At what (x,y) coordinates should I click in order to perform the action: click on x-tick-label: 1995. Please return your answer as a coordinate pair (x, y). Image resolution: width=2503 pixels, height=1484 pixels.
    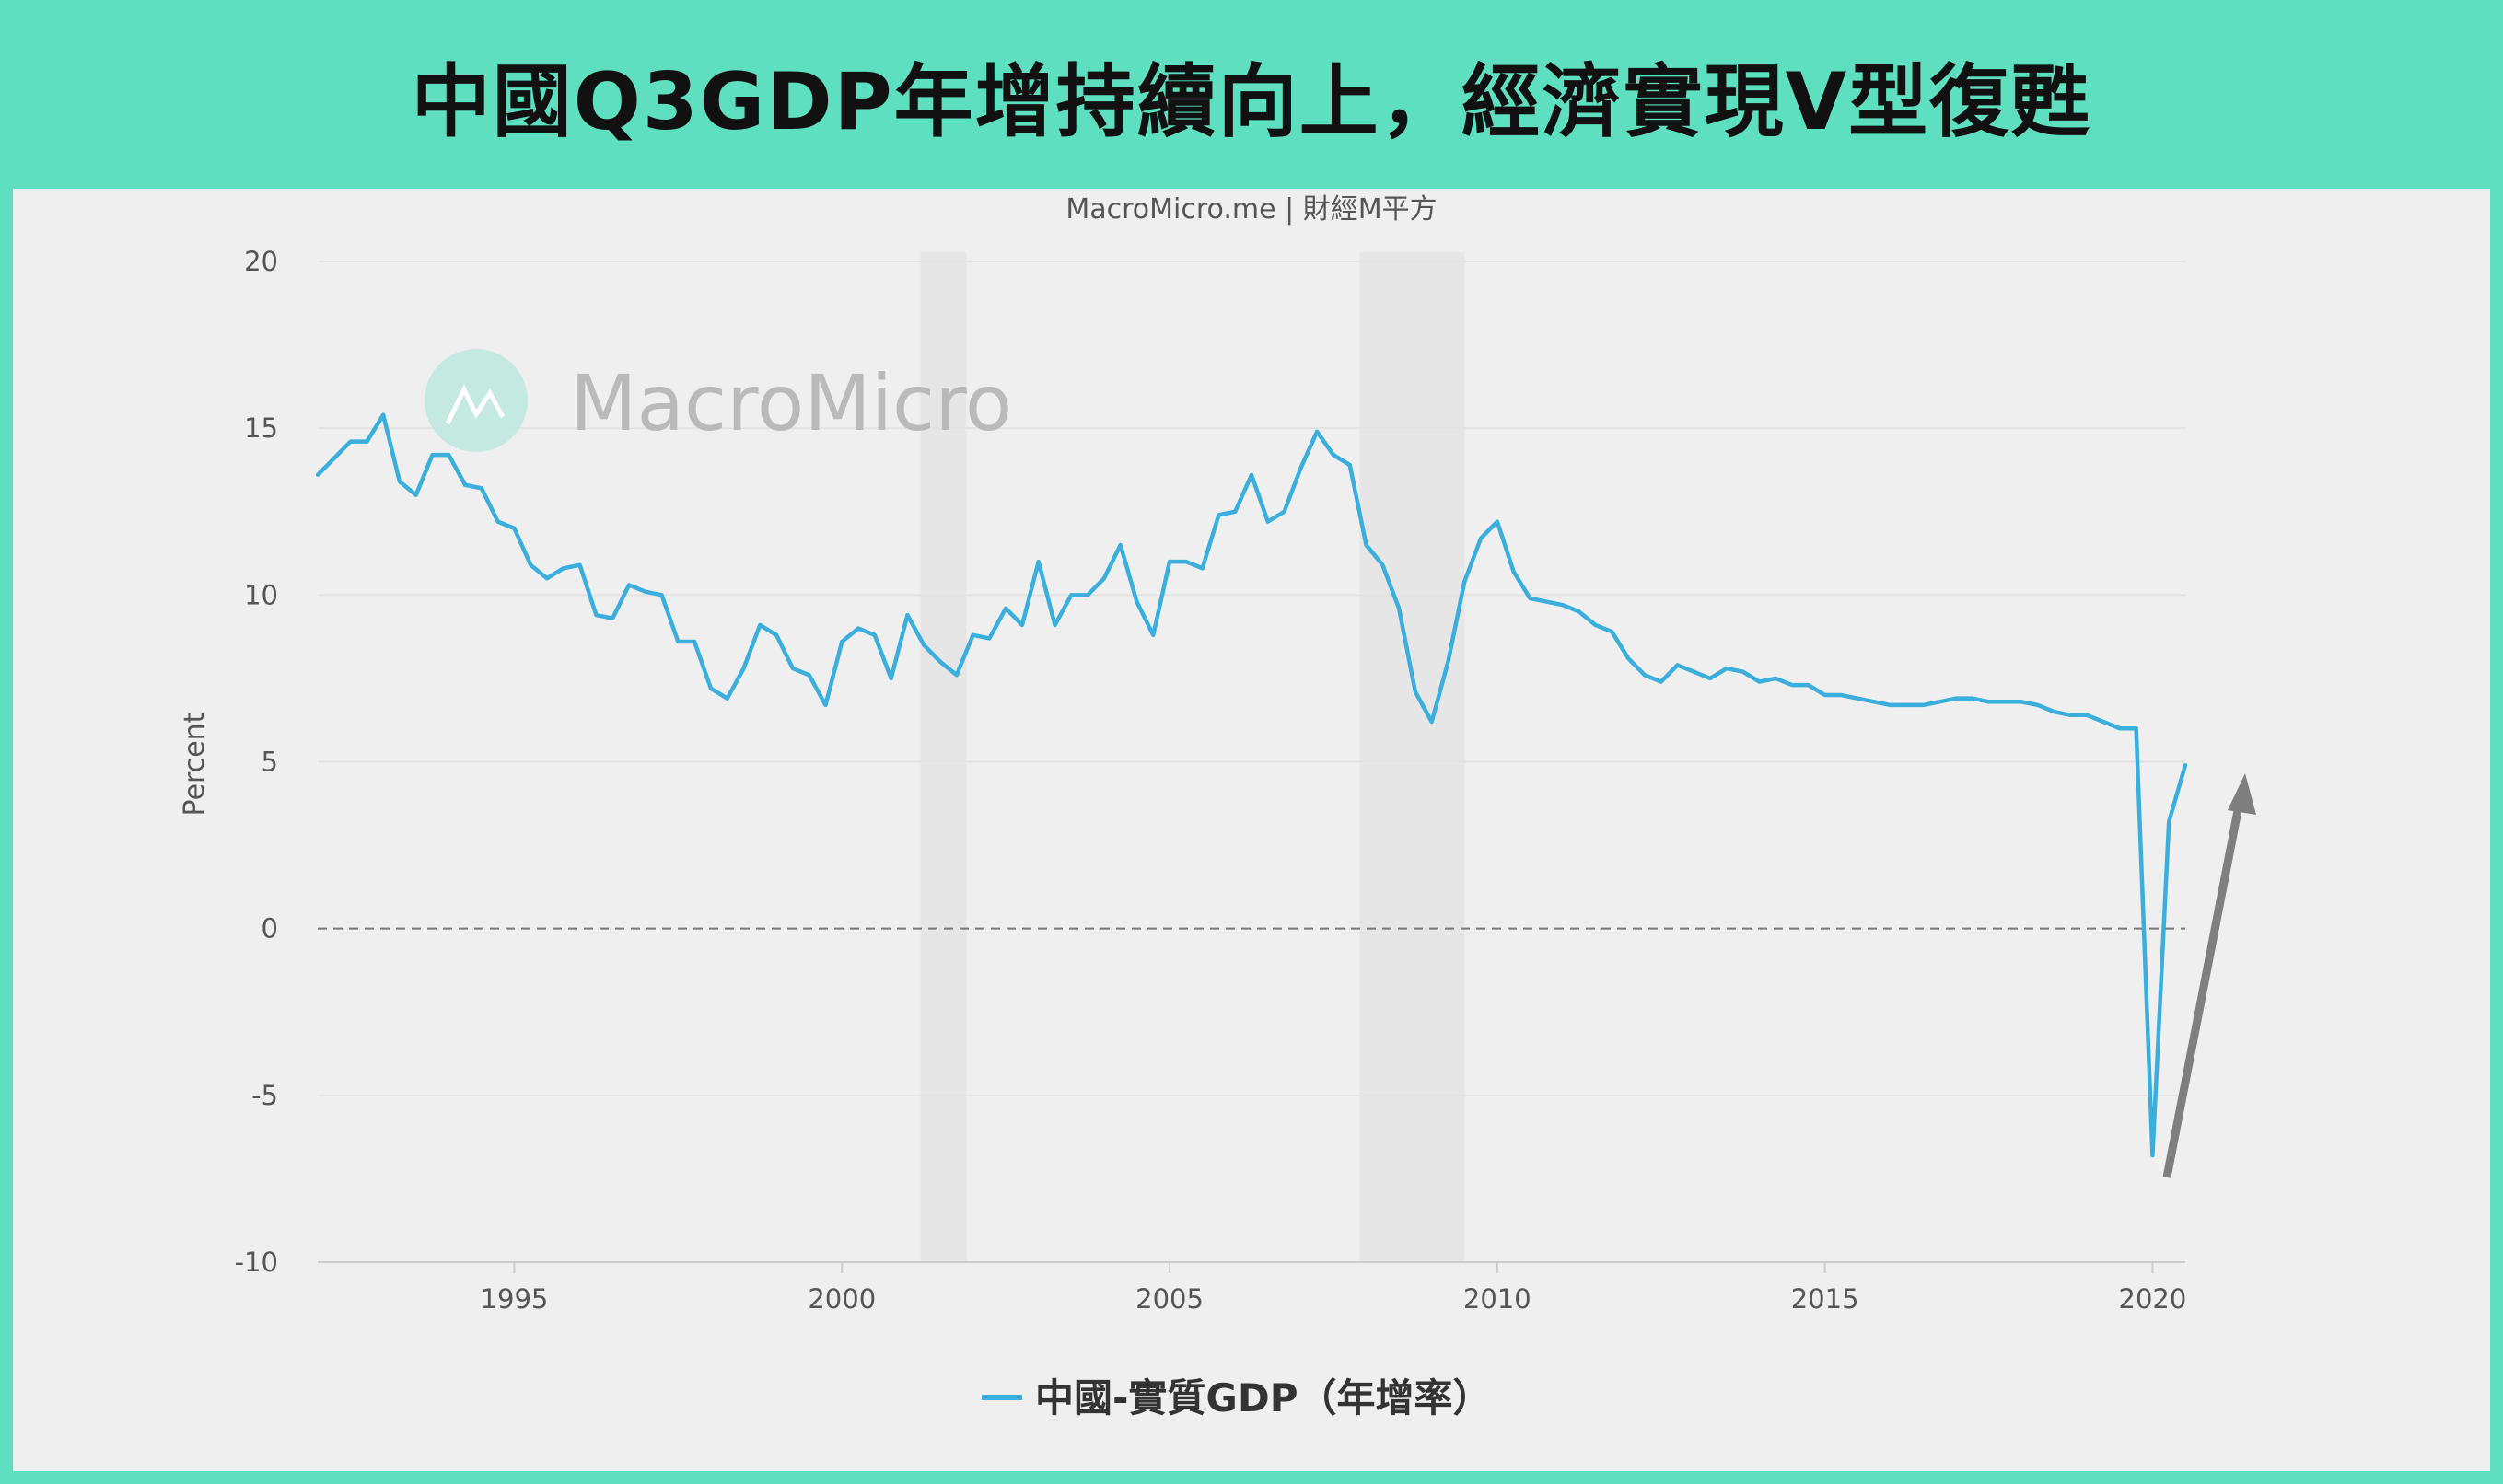
    Looking at the image, I should click on (515, 1299).